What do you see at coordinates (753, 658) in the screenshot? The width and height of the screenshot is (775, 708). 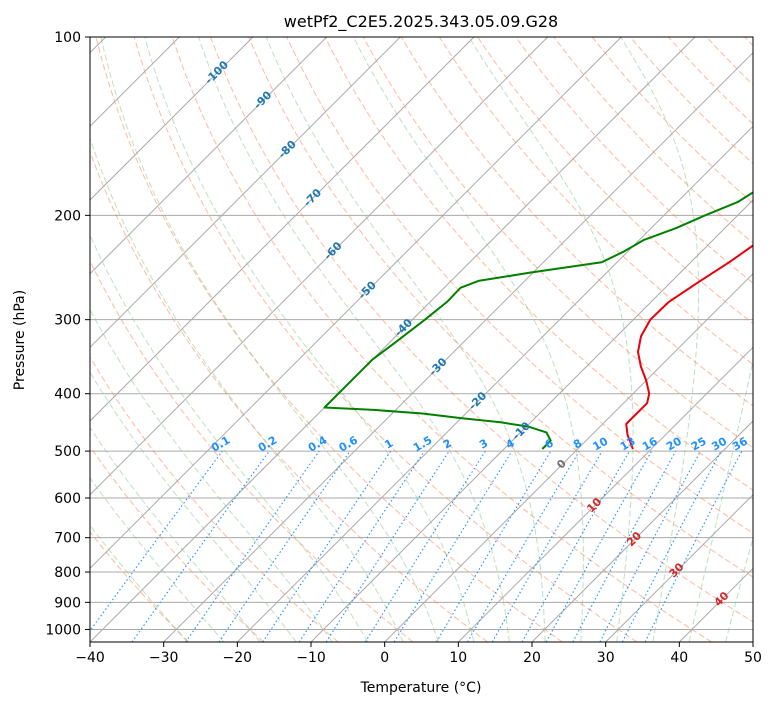 I see `x-tick-label: 50` at bounding box center [753, 658].